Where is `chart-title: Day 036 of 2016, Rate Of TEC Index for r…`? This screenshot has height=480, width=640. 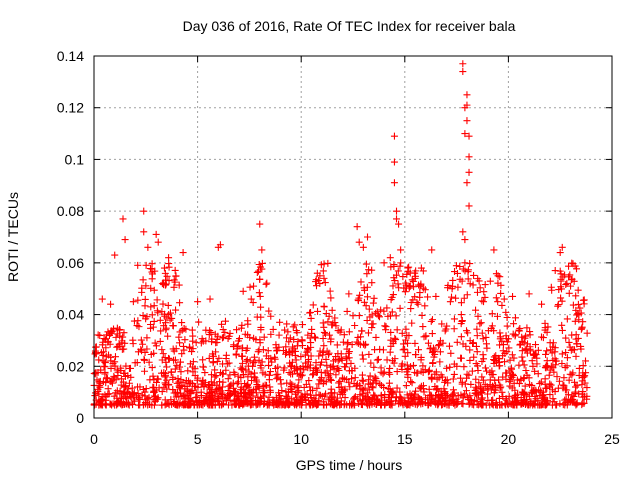 chart-title: Day 036 of 2016, Rate Of TEC Index for r… is located at coordinates (349, 26).